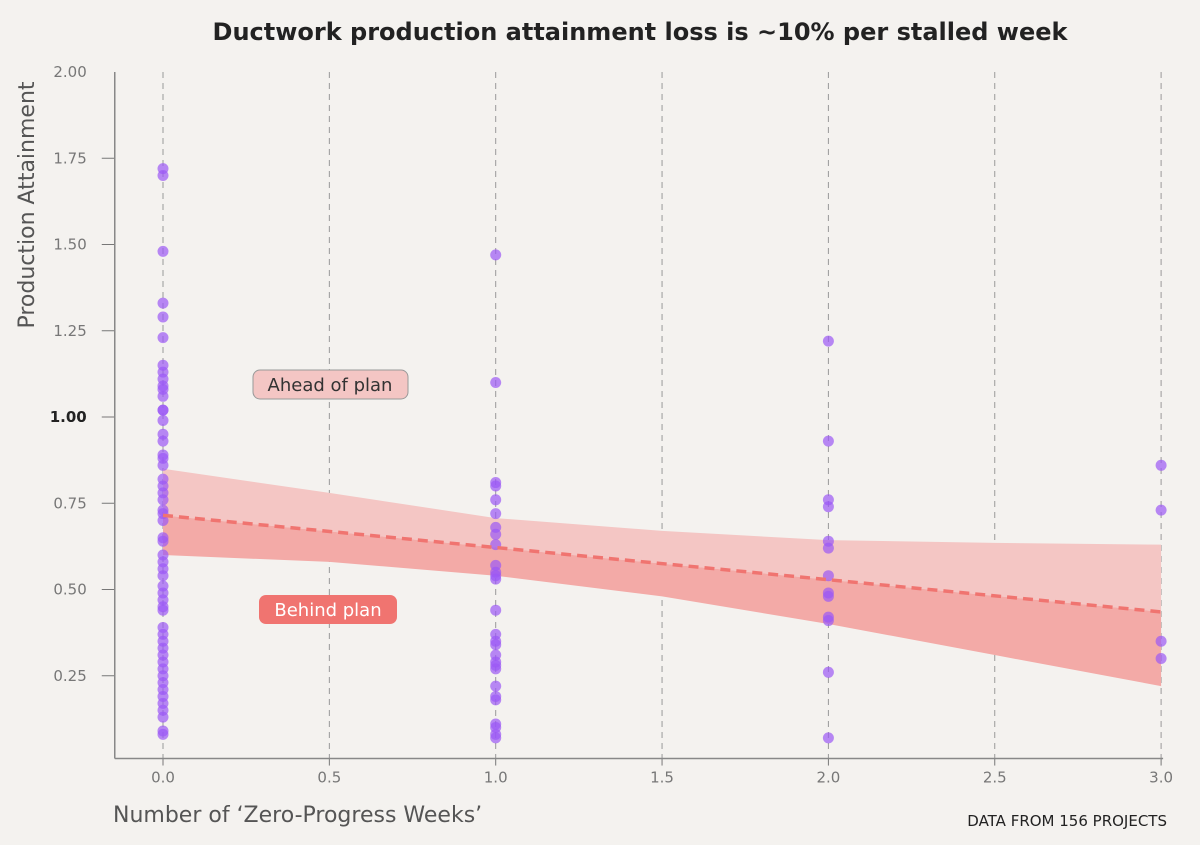 The width and height of the screenshot is (1200, 845). Describe the element at coordinates (69, 590) in the screenshot. I see `y-tick-label: 0.50` at that location.